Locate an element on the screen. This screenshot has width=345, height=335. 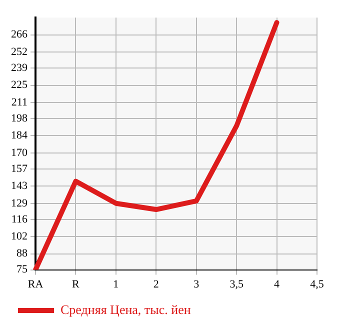
x-tick-label: 1 is located at coordinates (116, 284).